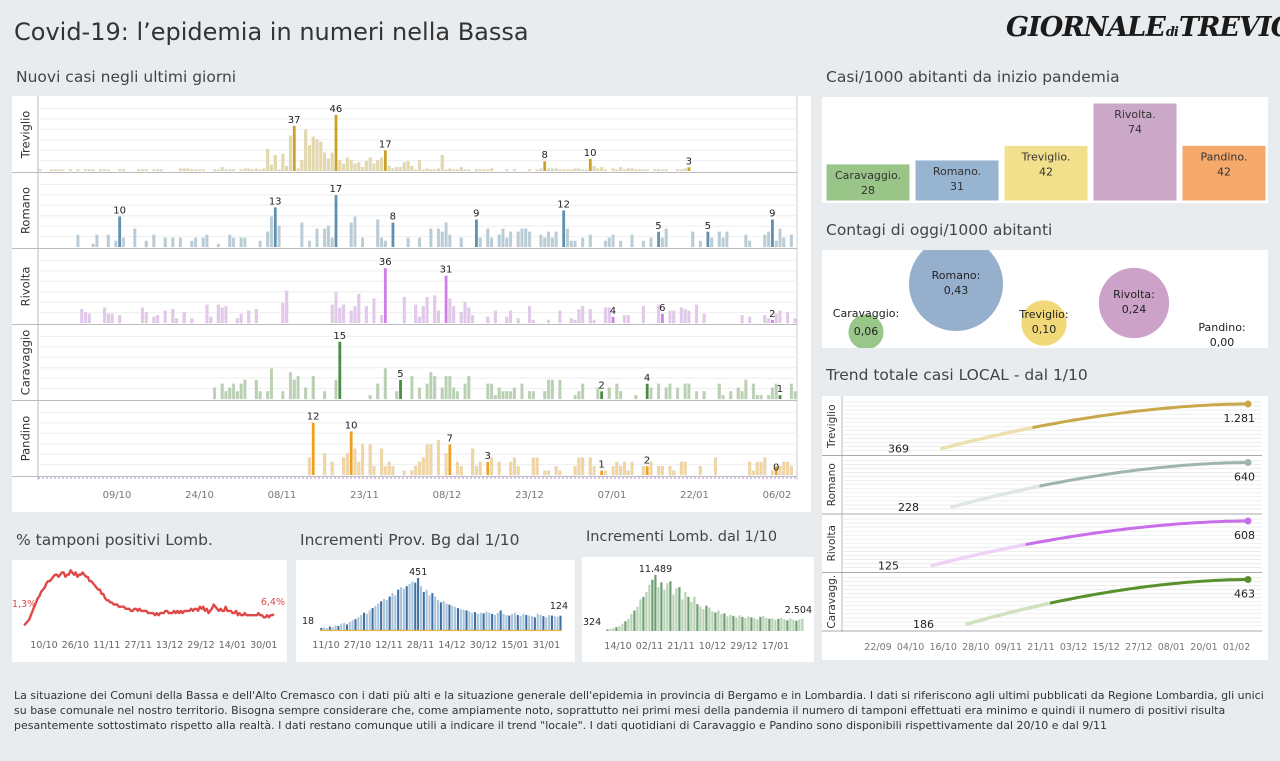 This screenshot has height=761, width=1280. What do you see at coordinates (1134, 303) in the screenshot?
I see `today-bubble` at bounding box center [1134, 303].